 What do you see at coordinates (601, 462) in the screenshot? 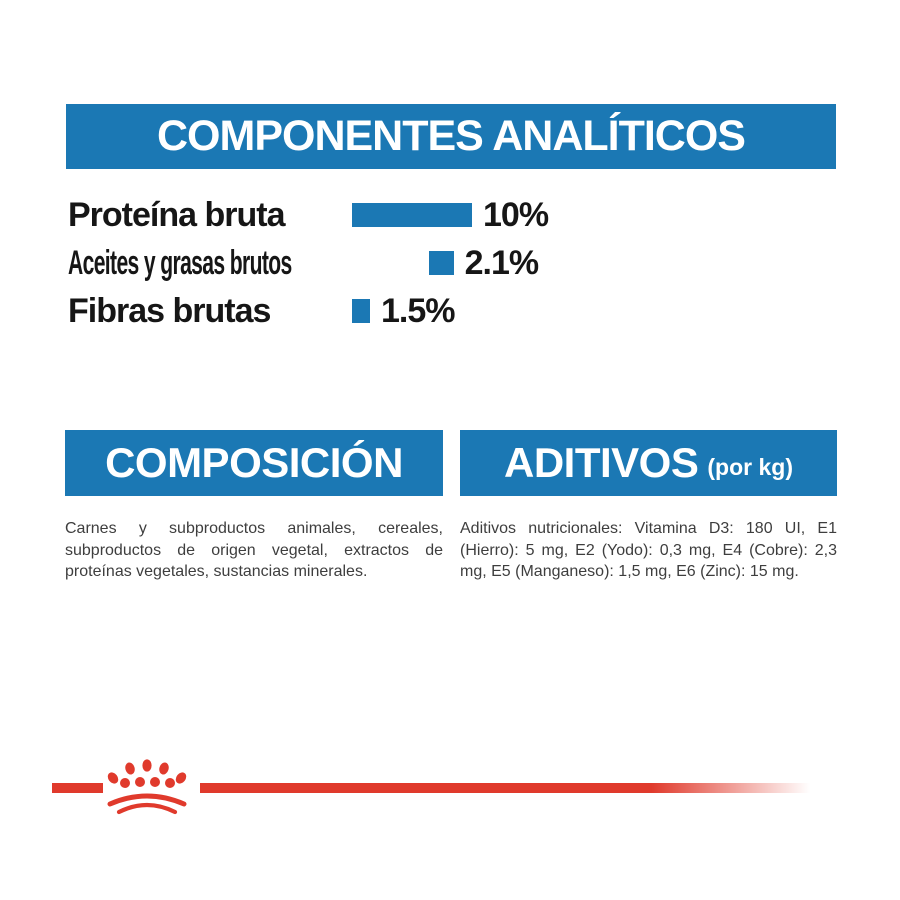
I see `additives-title: ADITIVOS` at bounding box center [601, 462].